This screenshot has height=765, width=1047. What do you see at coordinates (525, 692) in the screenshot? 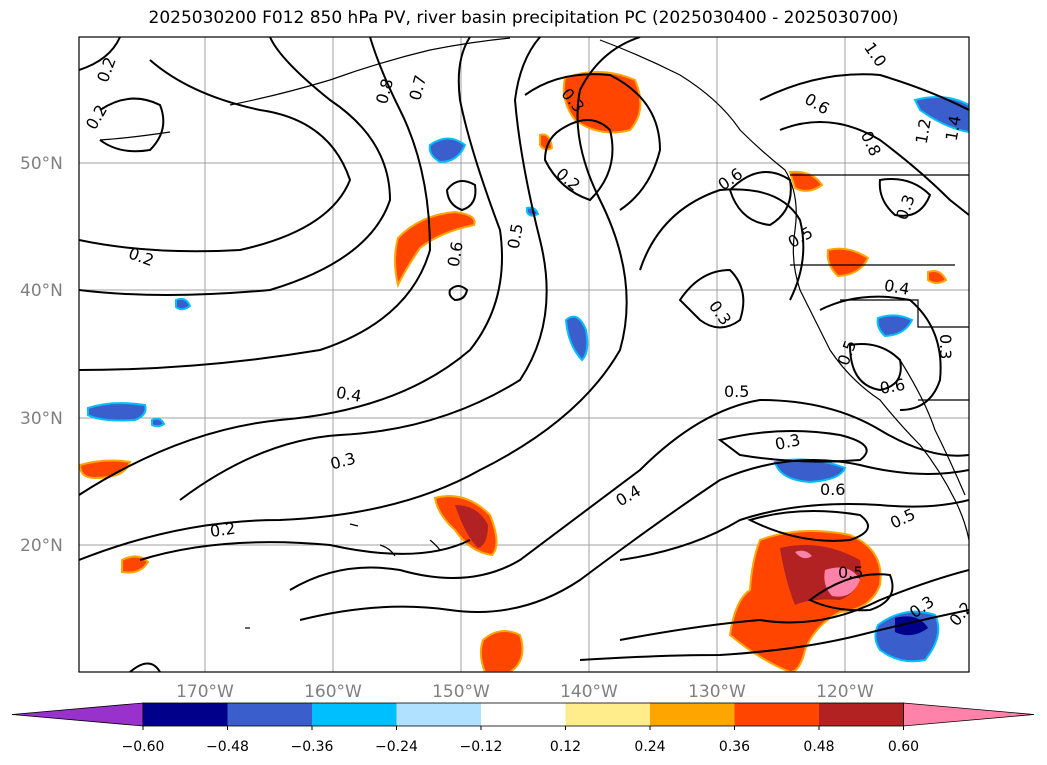
I see `lon-labels: 170°W 160°W 150°W 140°W 130°W 120°W` at bounding box center [525, 692].